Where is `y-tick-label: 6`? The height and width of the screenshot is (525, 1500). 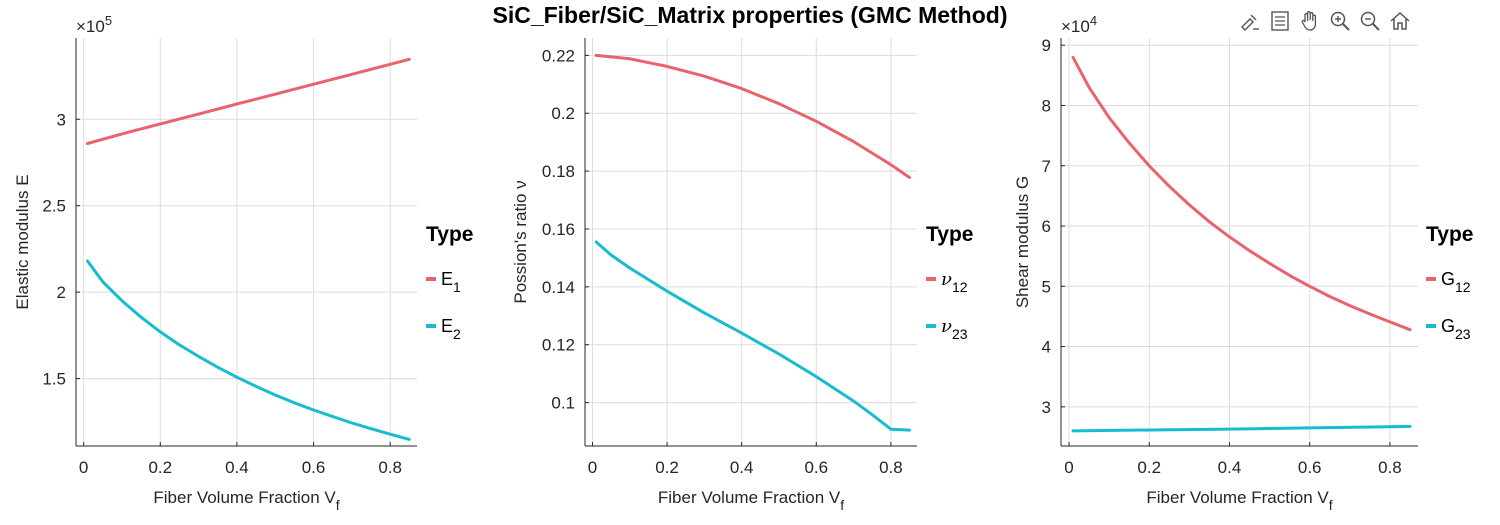 y-tick-label: 6 is located at coordinates (1046, 226).